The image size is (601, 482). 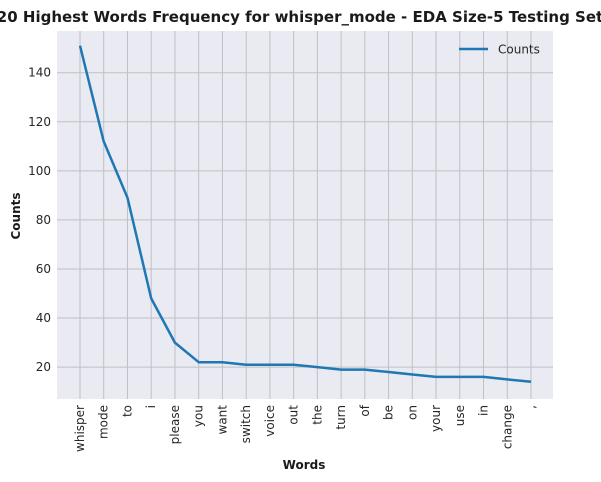 What do you see at coordinates (151, 406) in the screenshot?
I see `x-tick-label: i` at bounding box center [151, 406].